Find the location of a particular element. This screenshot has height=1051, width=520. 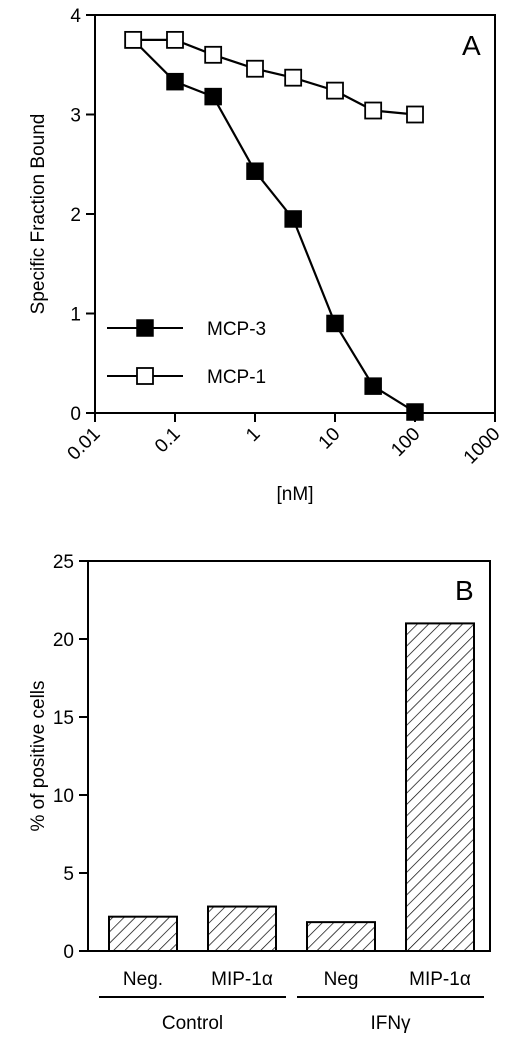

y-tick-label: 5 is located at coordinates (68, 874).